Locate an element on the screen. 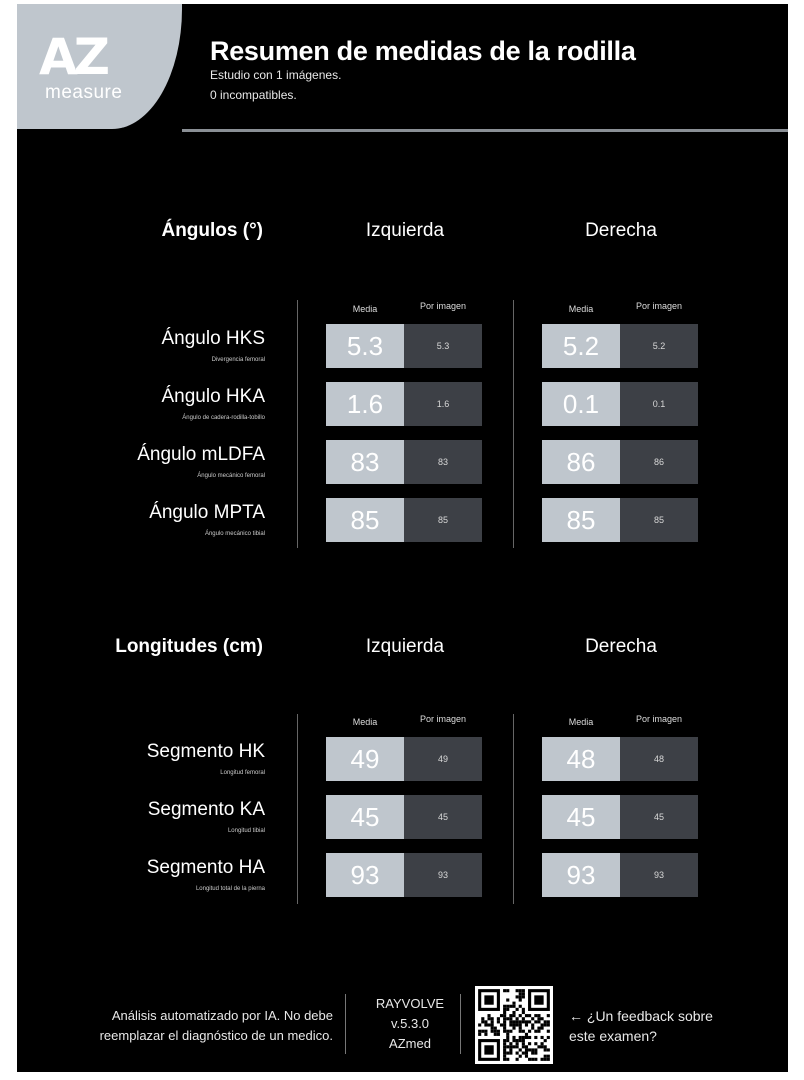 Image resolution: width=804 pixels, height=1080 pixels. product-version: v.5.3.0 is located at coordinates (410, 1023).